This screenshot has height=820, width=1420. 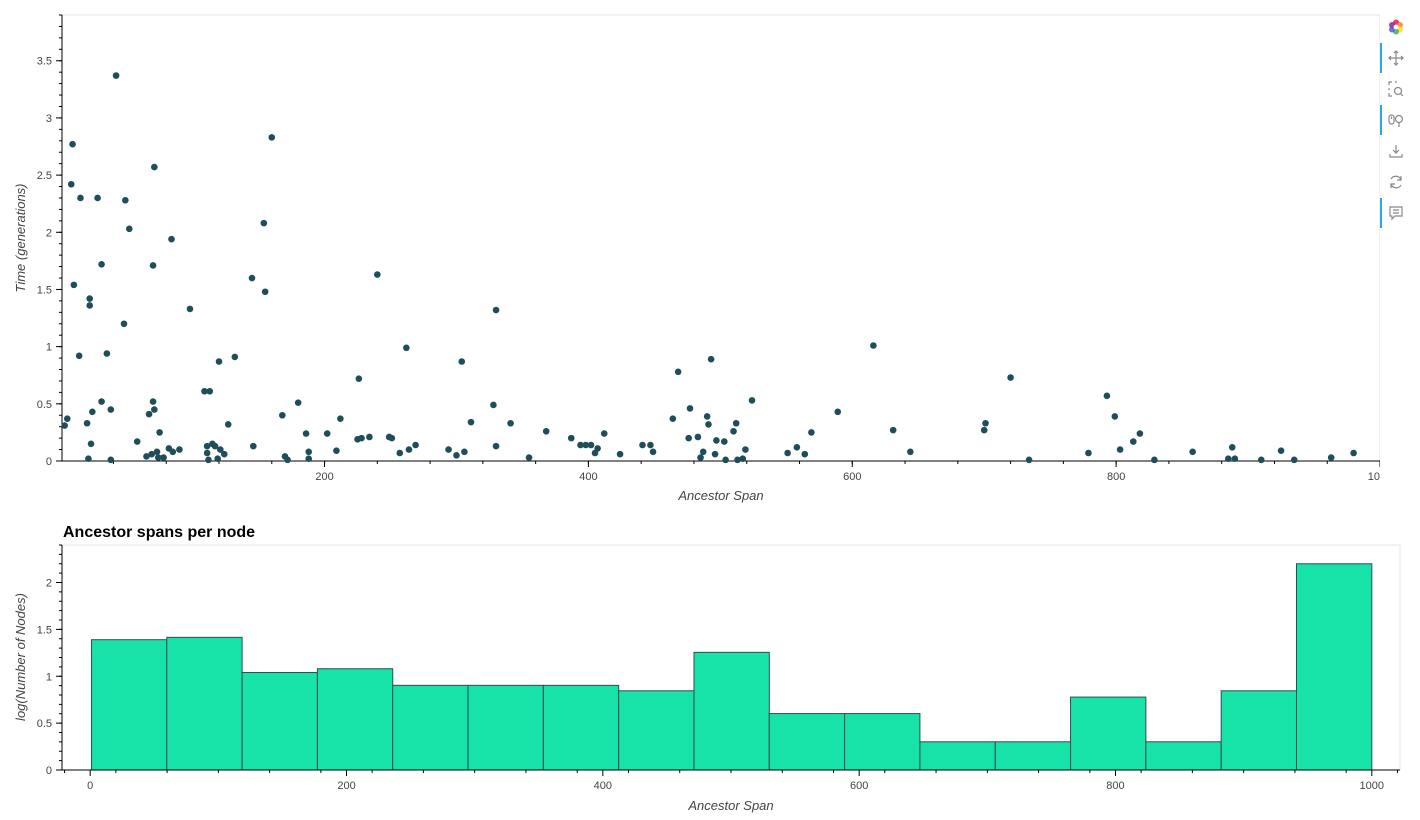 What do you see at coordinates (859, 786) in the screenshot?
I see `histogram-x-tick-label: 600` at bounding box center [859, 786].